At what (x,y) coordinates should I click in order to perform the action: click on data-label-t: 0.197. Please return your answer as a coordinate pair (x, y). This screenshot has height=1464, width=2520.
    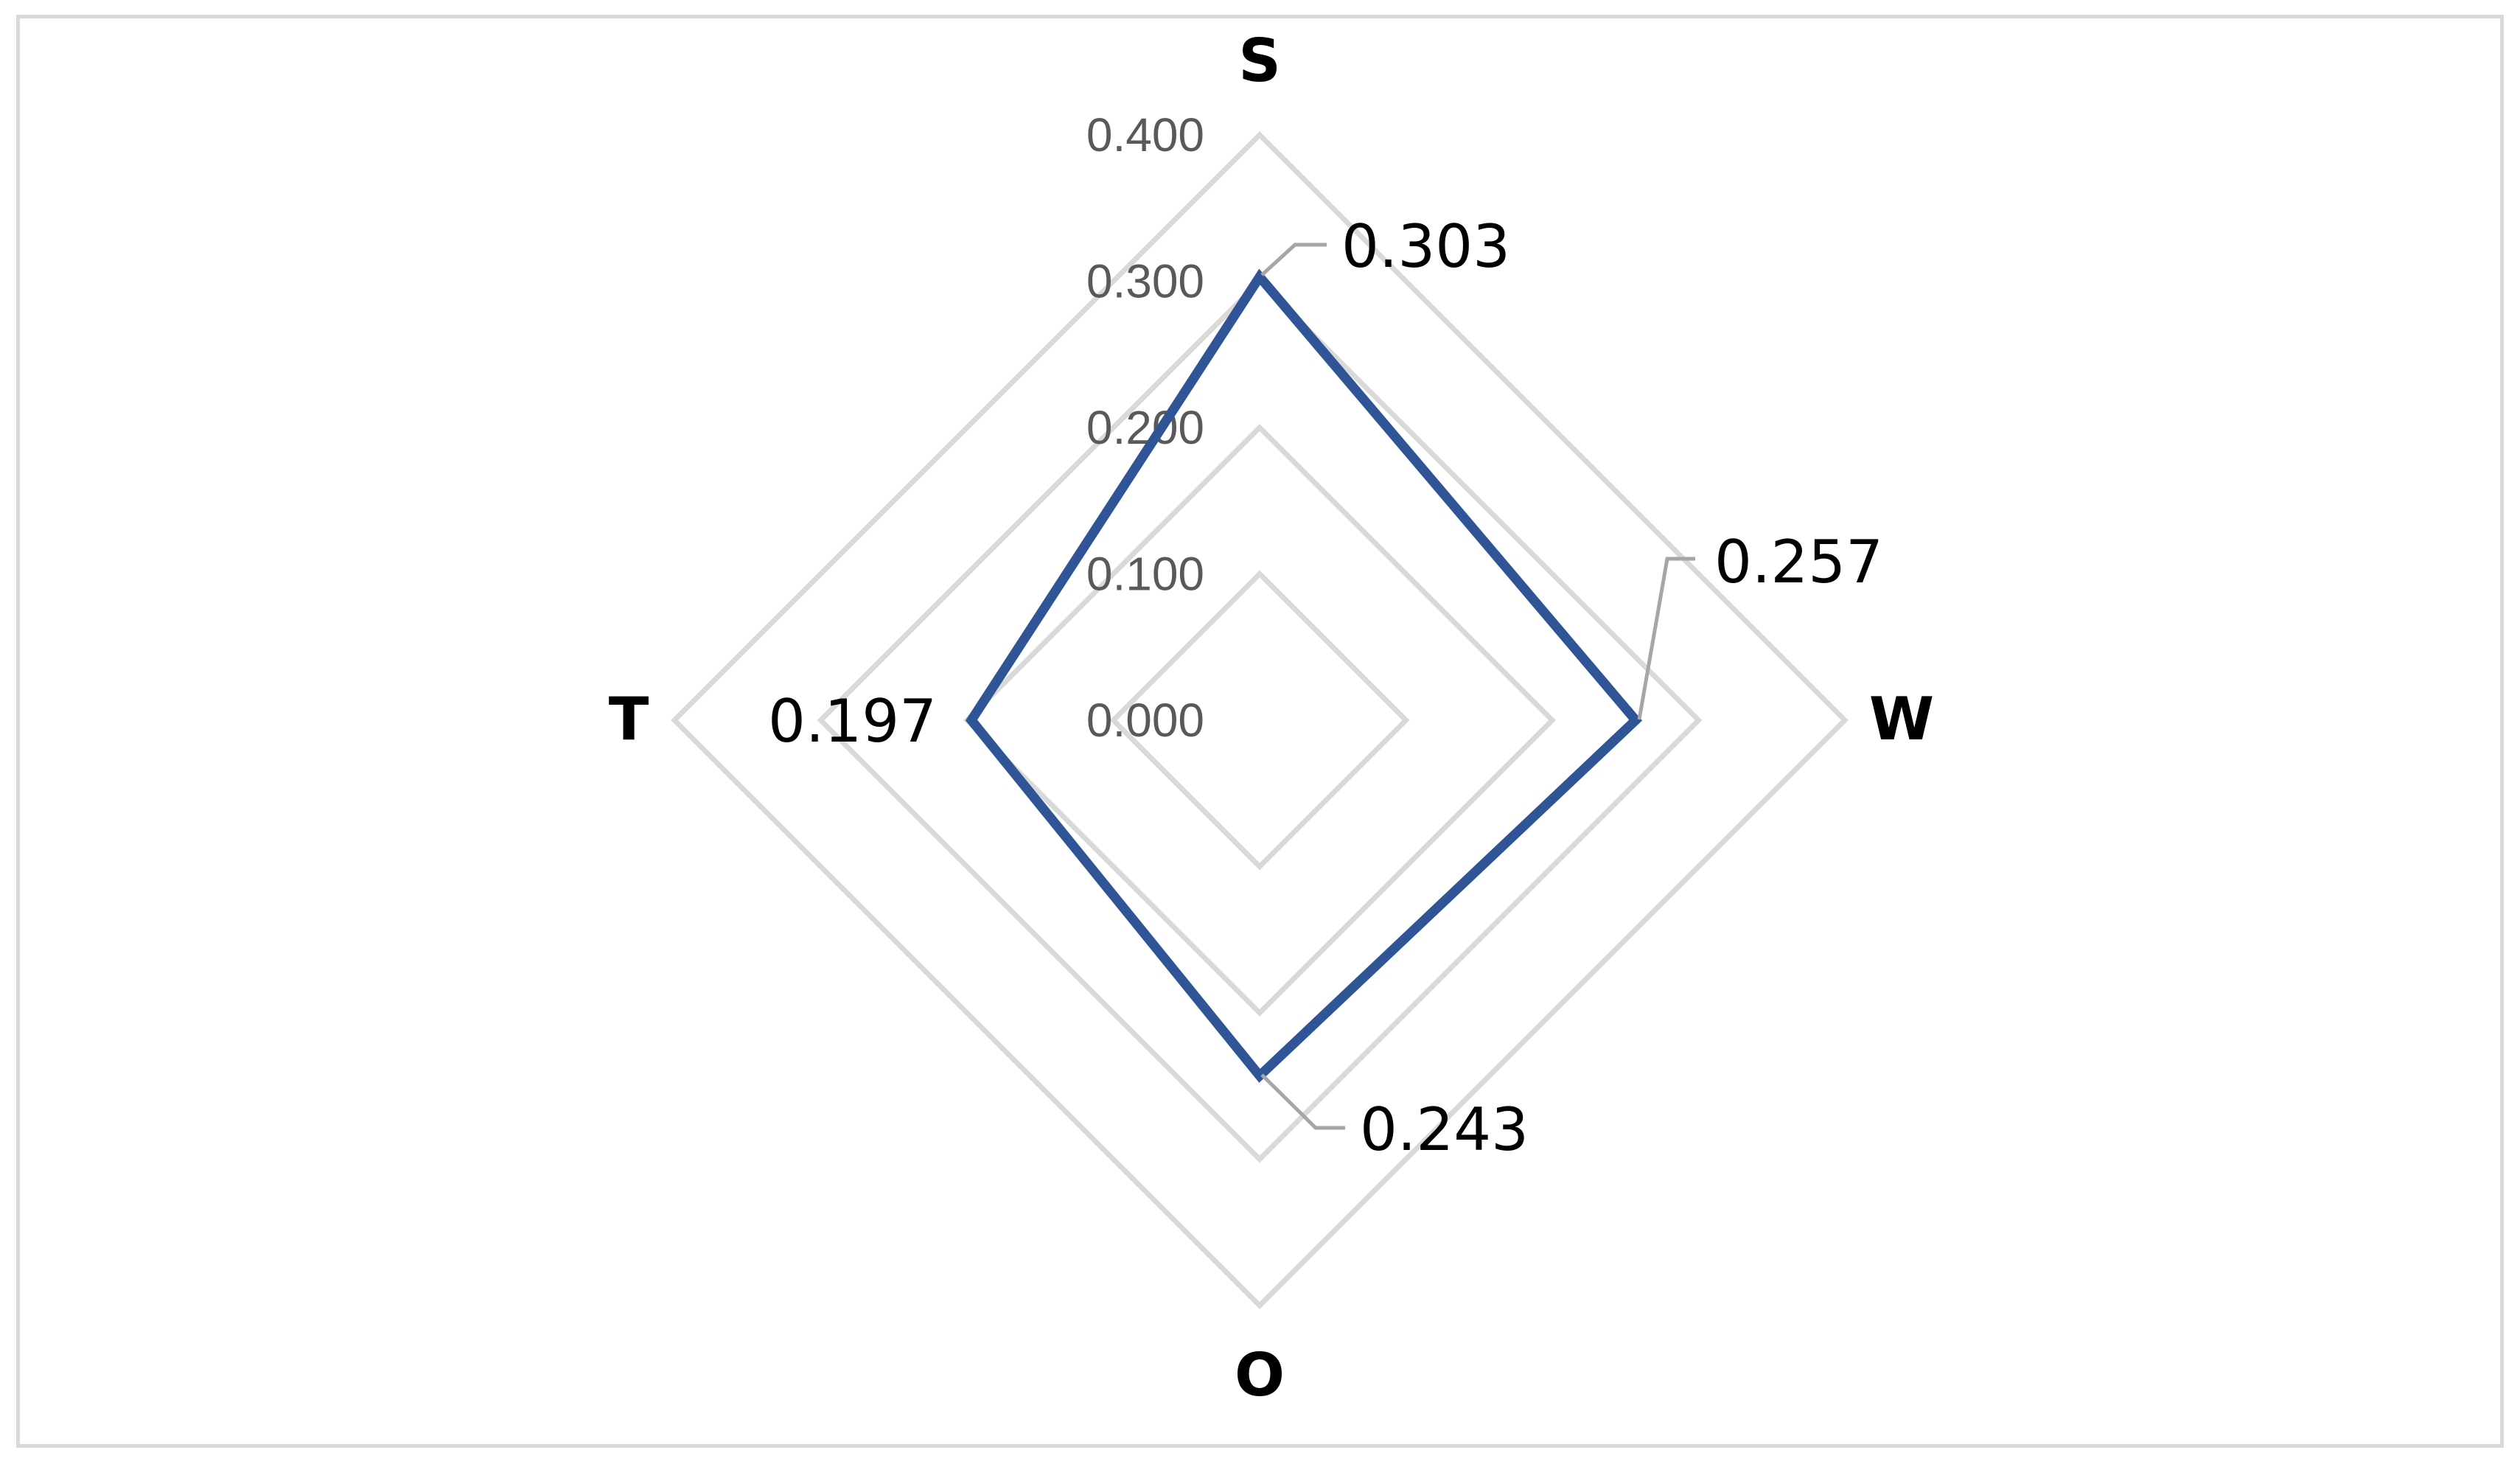
    Looking at the image, I should click on (852, 721).